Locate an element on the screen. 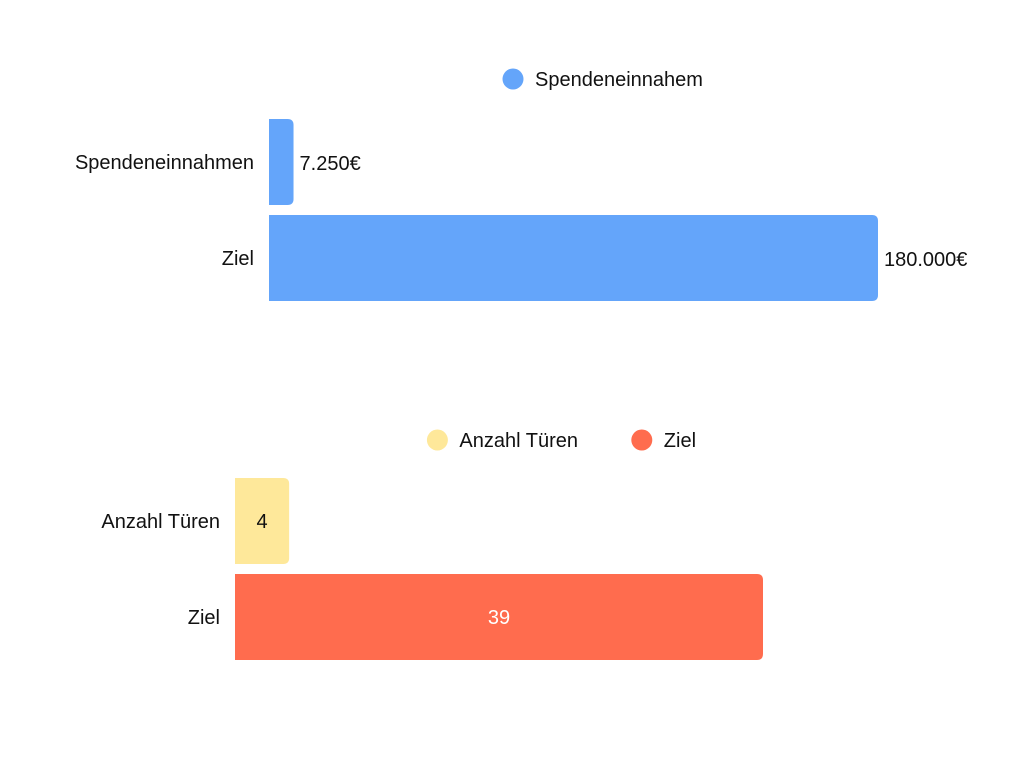 This screenshot has width=1024, height=768. legend-item: Anzahl Türen is located at coordinates (502, 440).